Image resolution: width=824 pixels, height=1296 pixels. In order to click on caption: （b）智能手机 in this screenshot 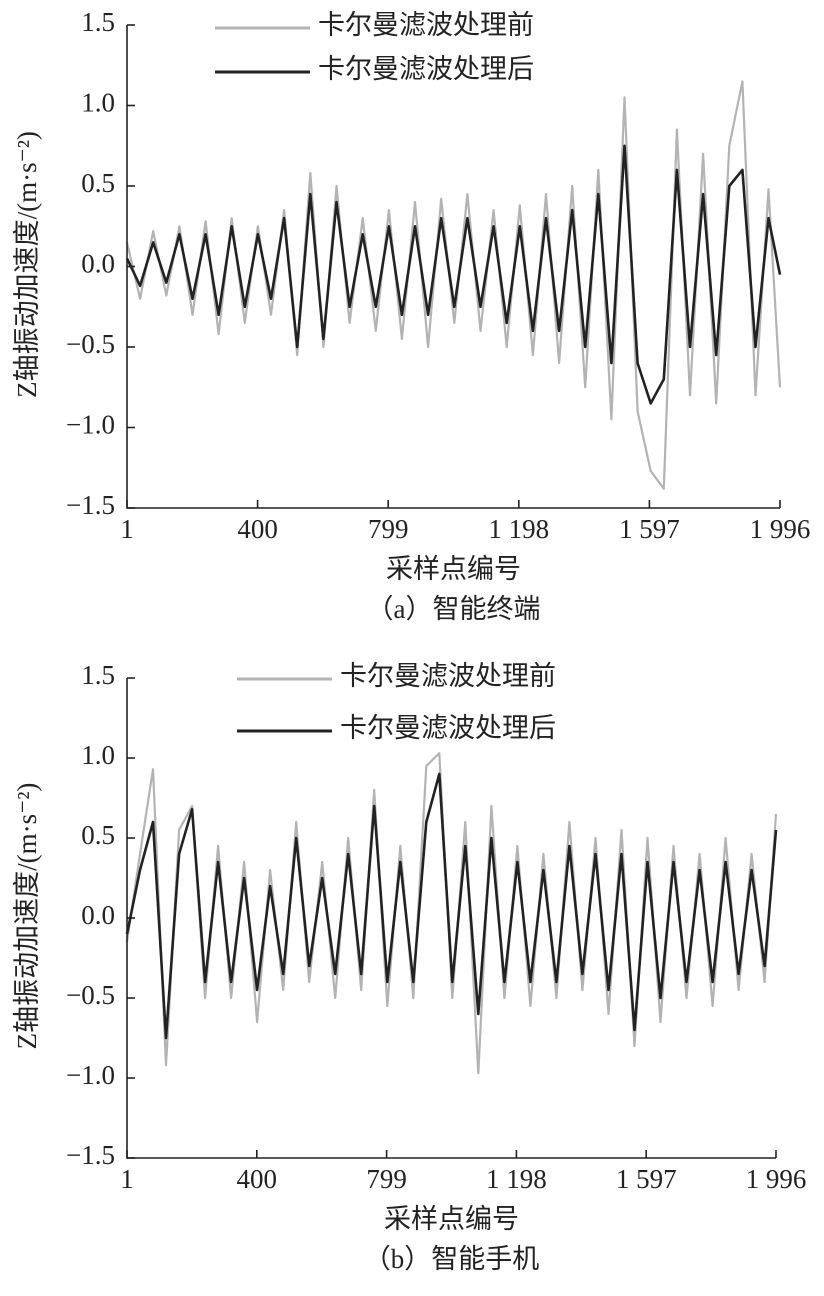, I will do `click(452, 1259)`.